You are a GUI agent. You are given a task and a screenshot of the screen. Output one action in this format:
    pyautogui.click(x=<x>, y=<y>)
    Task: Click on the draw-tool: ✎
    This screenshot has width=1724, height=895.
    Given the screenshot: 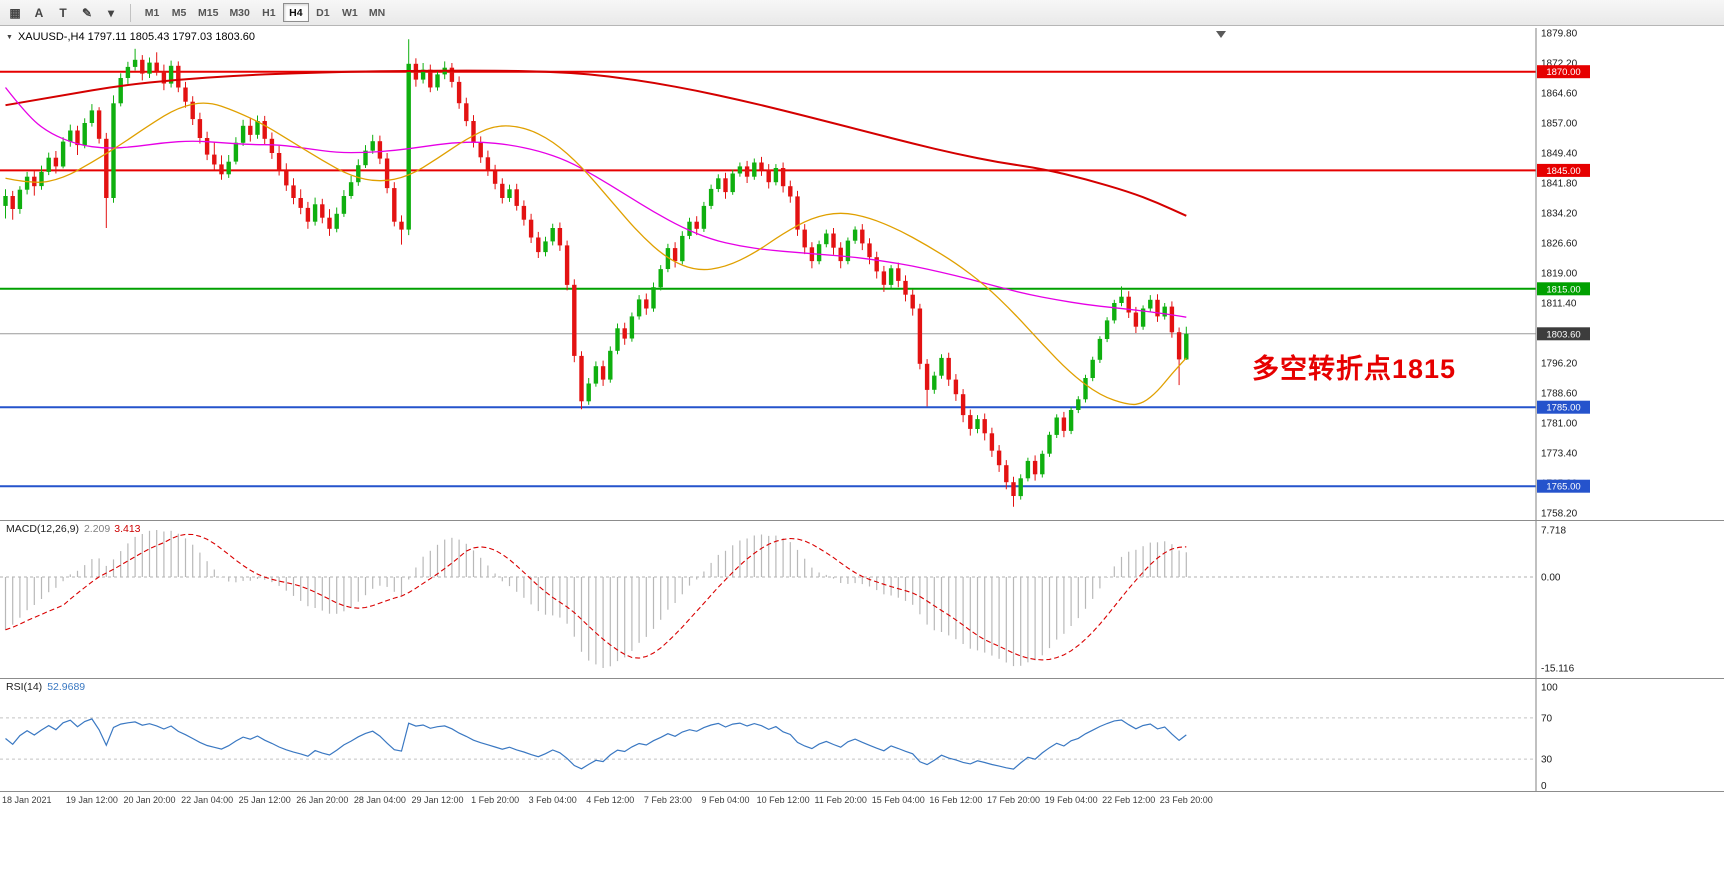 What is the action you would take?
    pyautogui.click(x=87, y=12)
    